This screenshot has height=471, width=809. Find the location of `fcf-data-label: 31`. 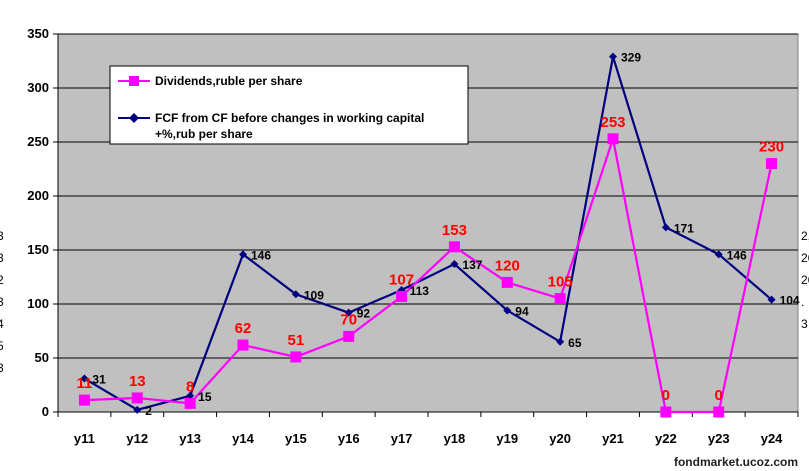

fcf-data-label: 31 is located at coordinates (99, 380).